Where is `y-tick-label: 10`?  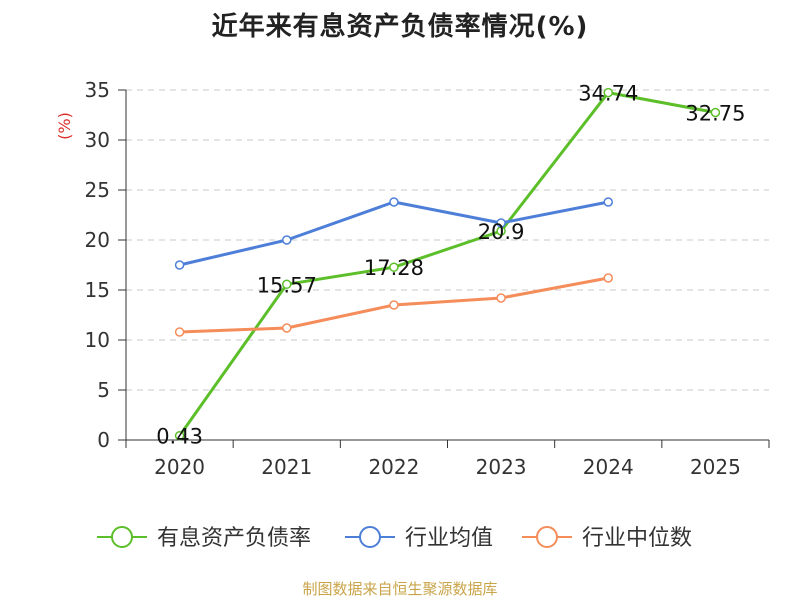 y-tick-label: 10 is located at coordinates (97, 340).